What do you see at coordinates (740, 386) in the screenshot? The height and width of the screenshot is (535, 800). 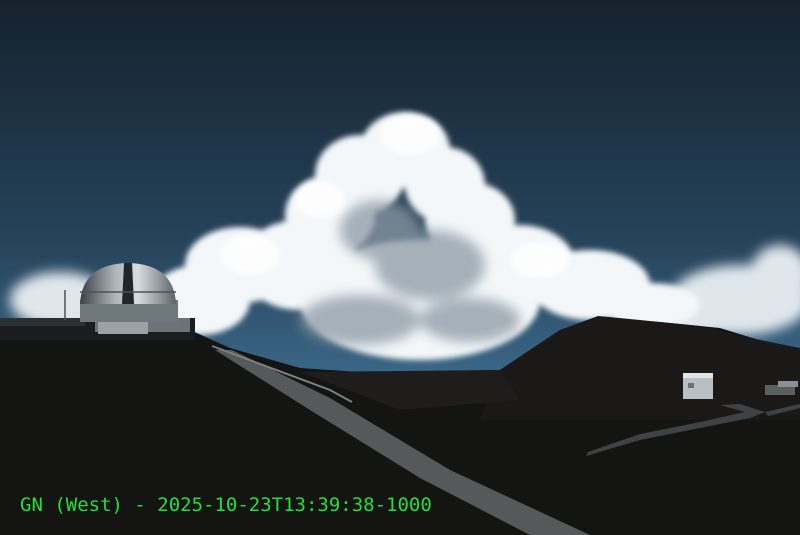 I see `trailer-building` at bounding box center [740, 386].